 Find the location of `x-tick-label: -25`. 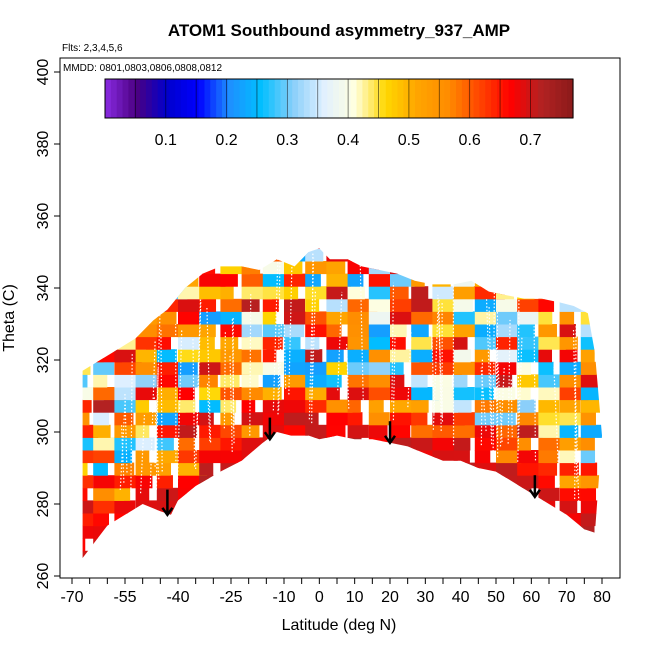

x-tick-label: -25 is located at coordinates (230, 597).